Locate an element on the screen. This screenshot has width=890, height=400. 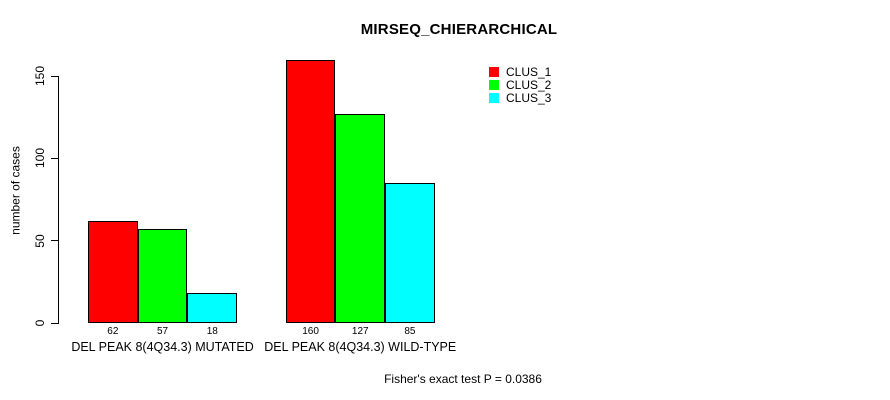
legend-label: CLUS_2 is located at coordinates (529, 85).